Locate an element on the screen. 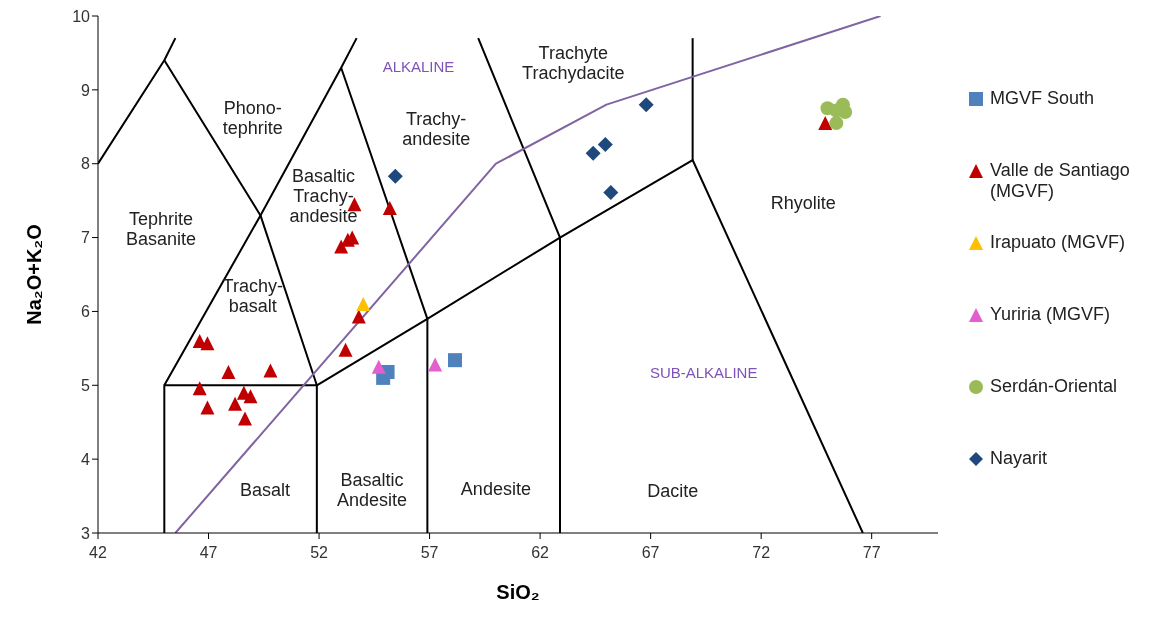 Image resolution: width=1169 pixels, height=627 pixels. x-tick-label: 77 is located at coordinates (871, 553).